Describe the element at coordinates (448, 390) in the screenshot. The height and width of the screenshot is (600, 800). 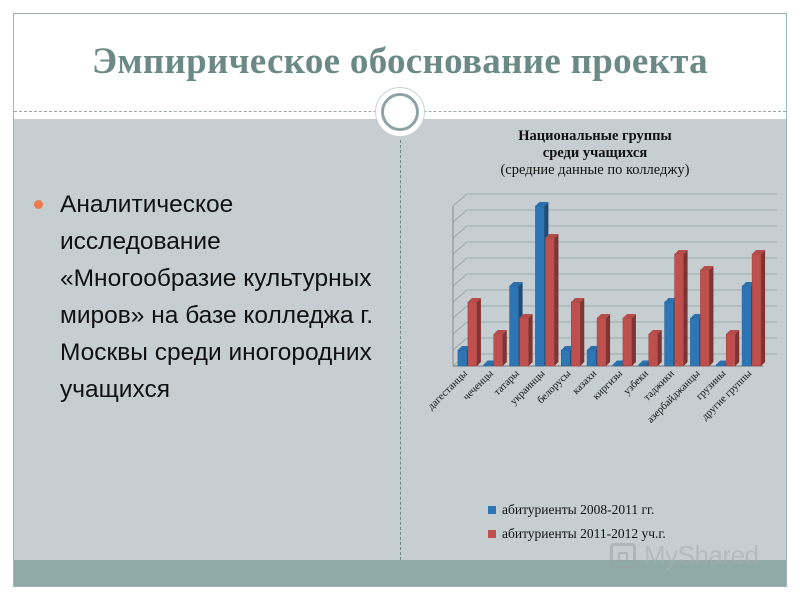
I see `x-tick-label: дагестанцы` at that location.